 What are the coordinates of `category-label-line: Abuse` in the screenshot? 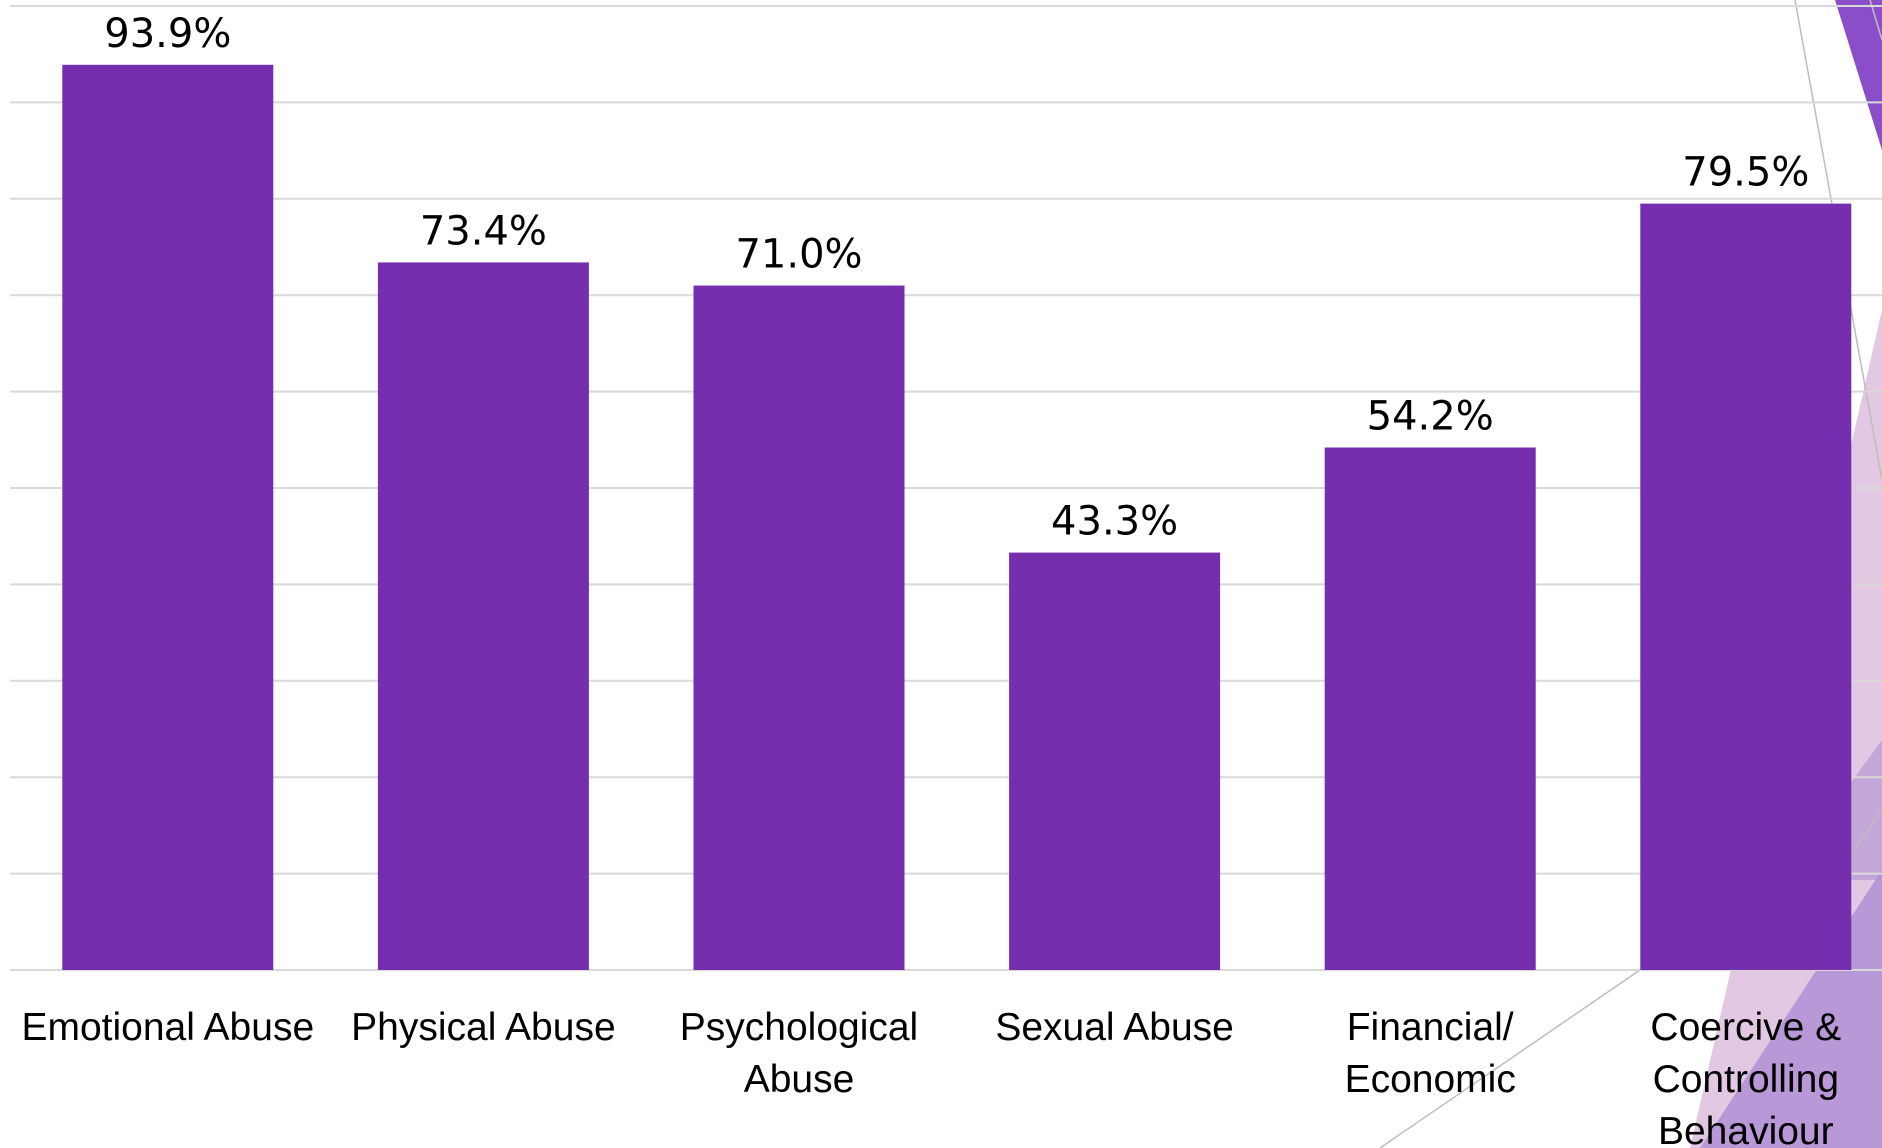 It's located at (799, 1079).